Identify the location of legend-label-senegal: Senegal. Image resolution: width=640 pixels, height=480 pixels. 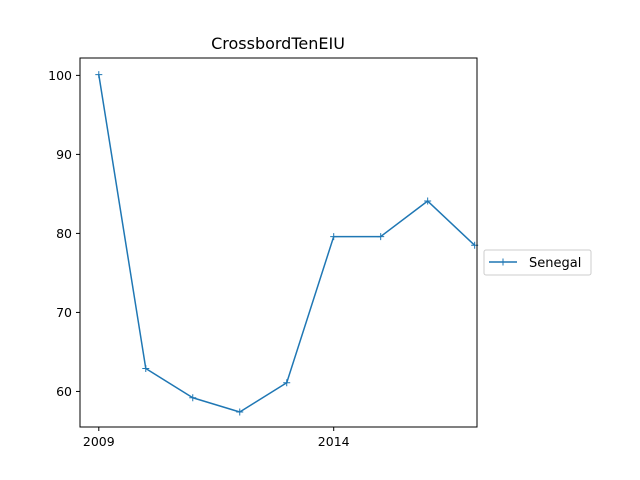
(555, 263).